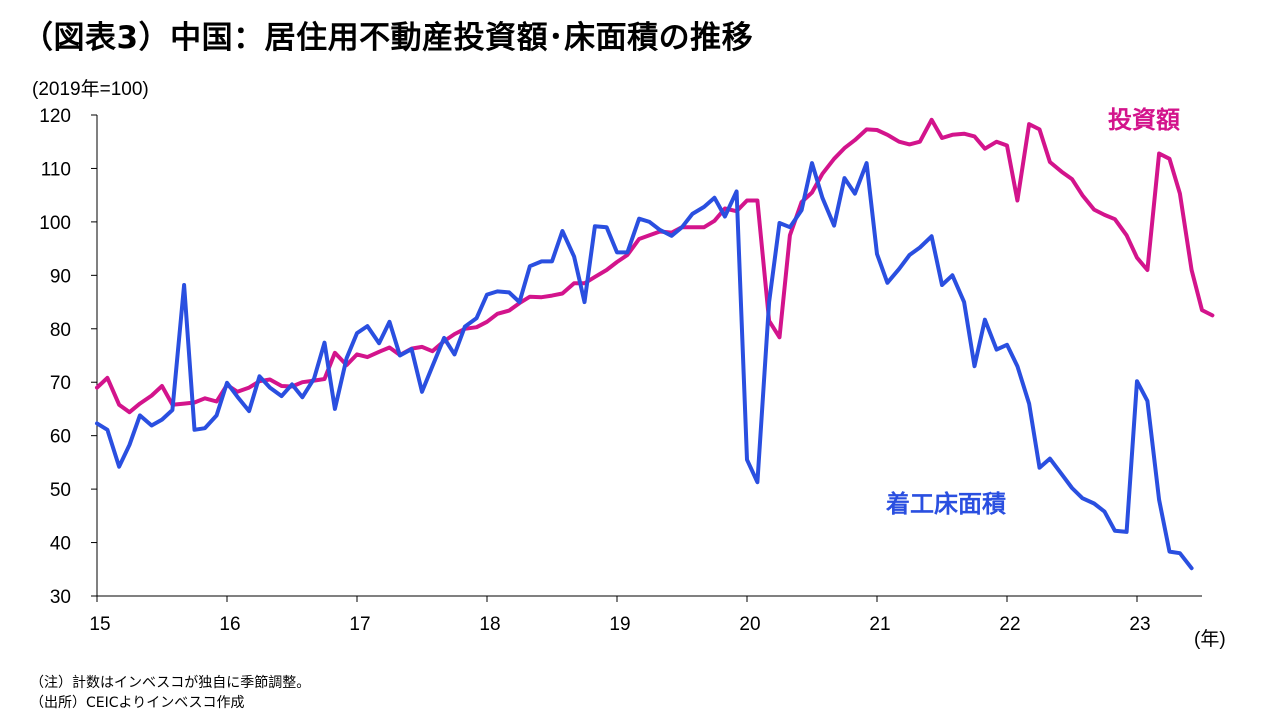  Describe the element at coordinates (1210, 639) in the screenshot. I see `x-axis-unit-label: (年)` at that location.